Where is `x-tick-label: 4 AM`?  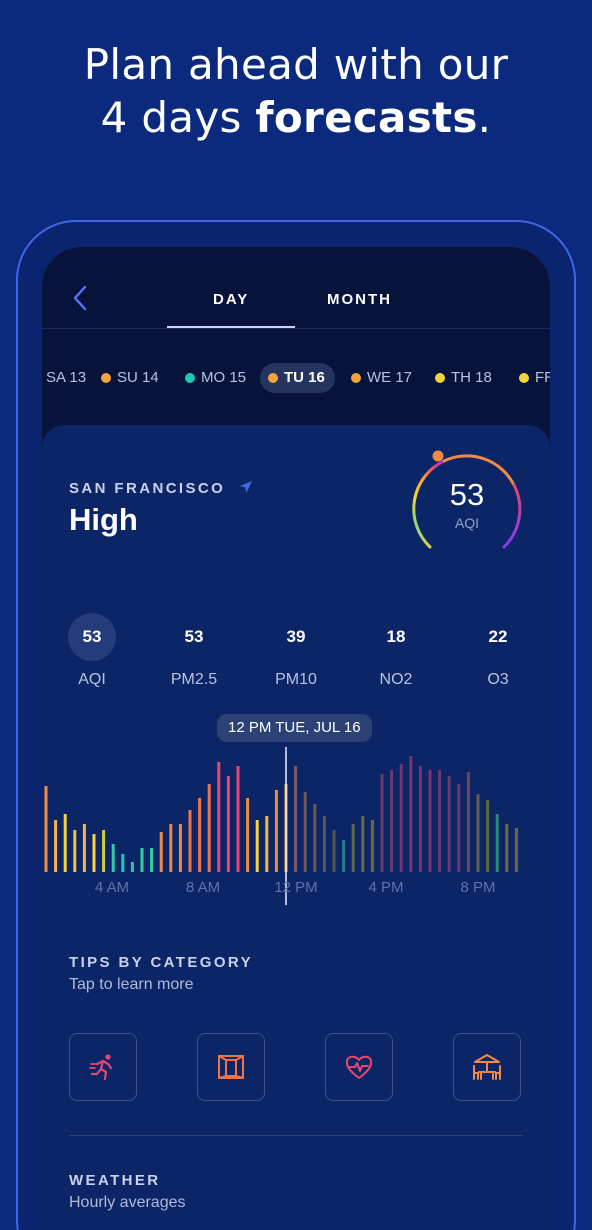 x-tick-label: 4 AM is located at coordinates (112, 887).